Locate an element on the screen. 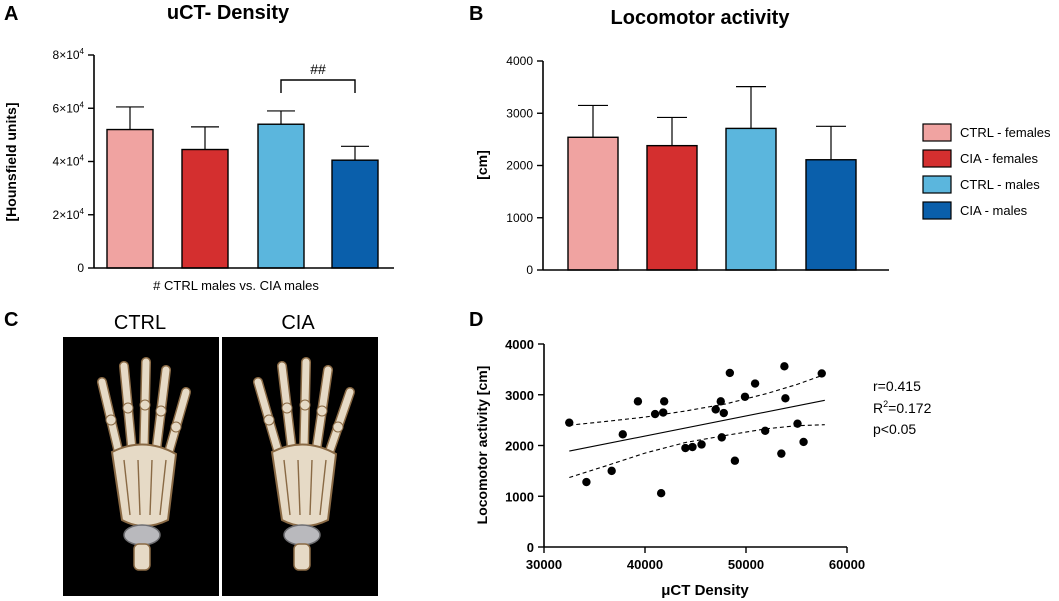 The height and width of the screenshot is (601, 1059). stat-r-squared: R2=0.172 is located at coordinates (902, 407).